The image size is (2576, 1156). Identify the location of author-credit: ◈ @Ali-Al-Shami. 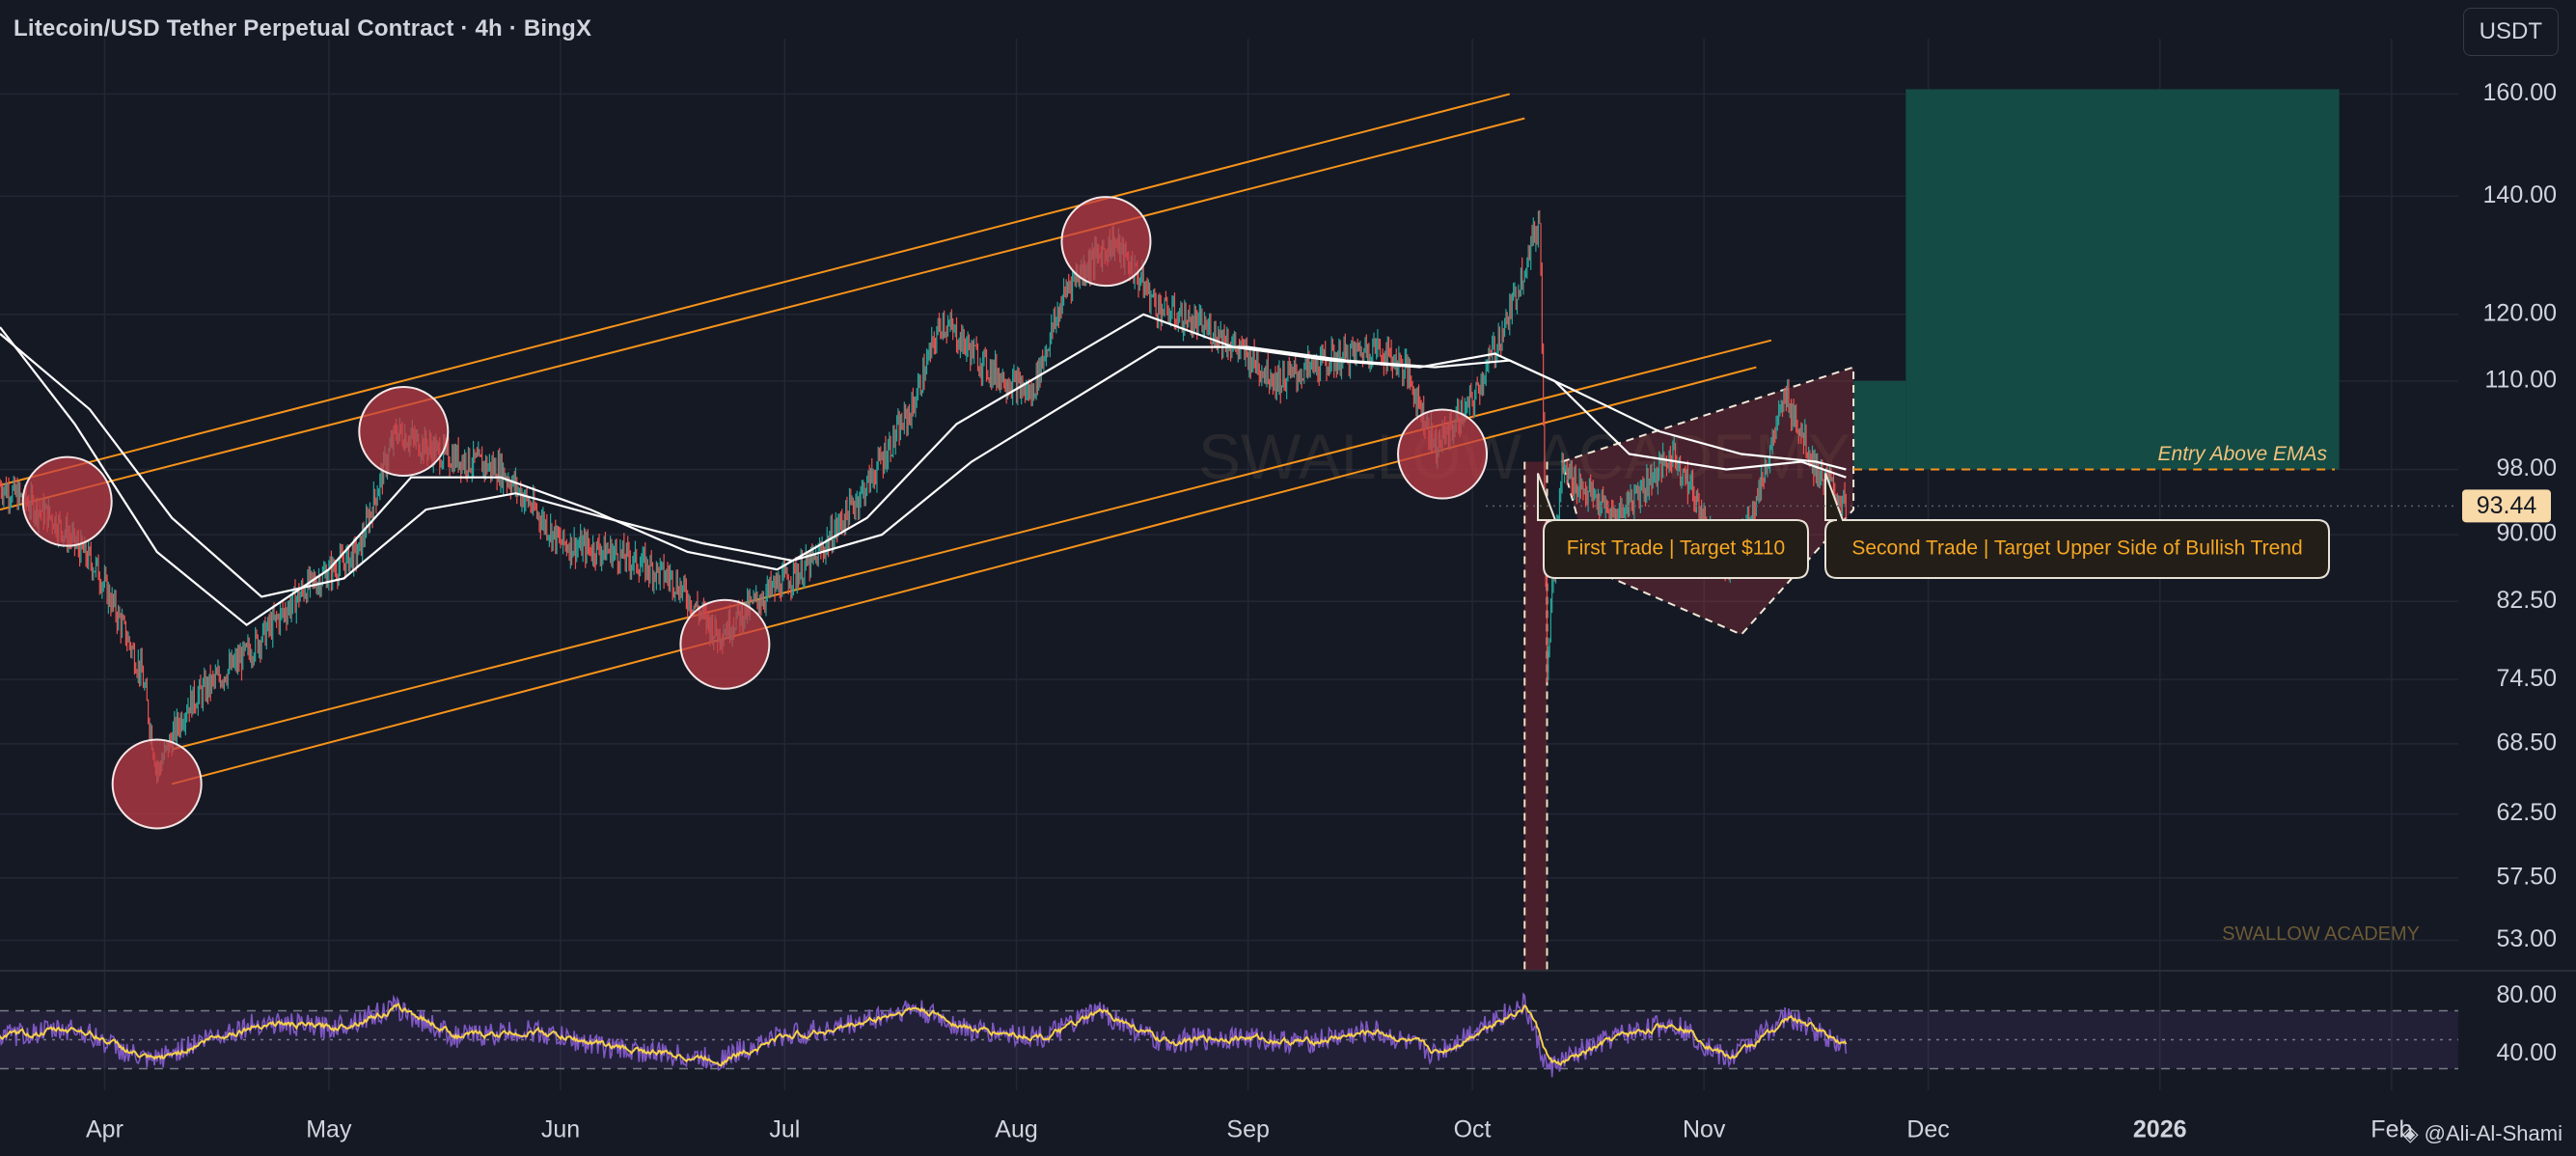
(2485, 1134).